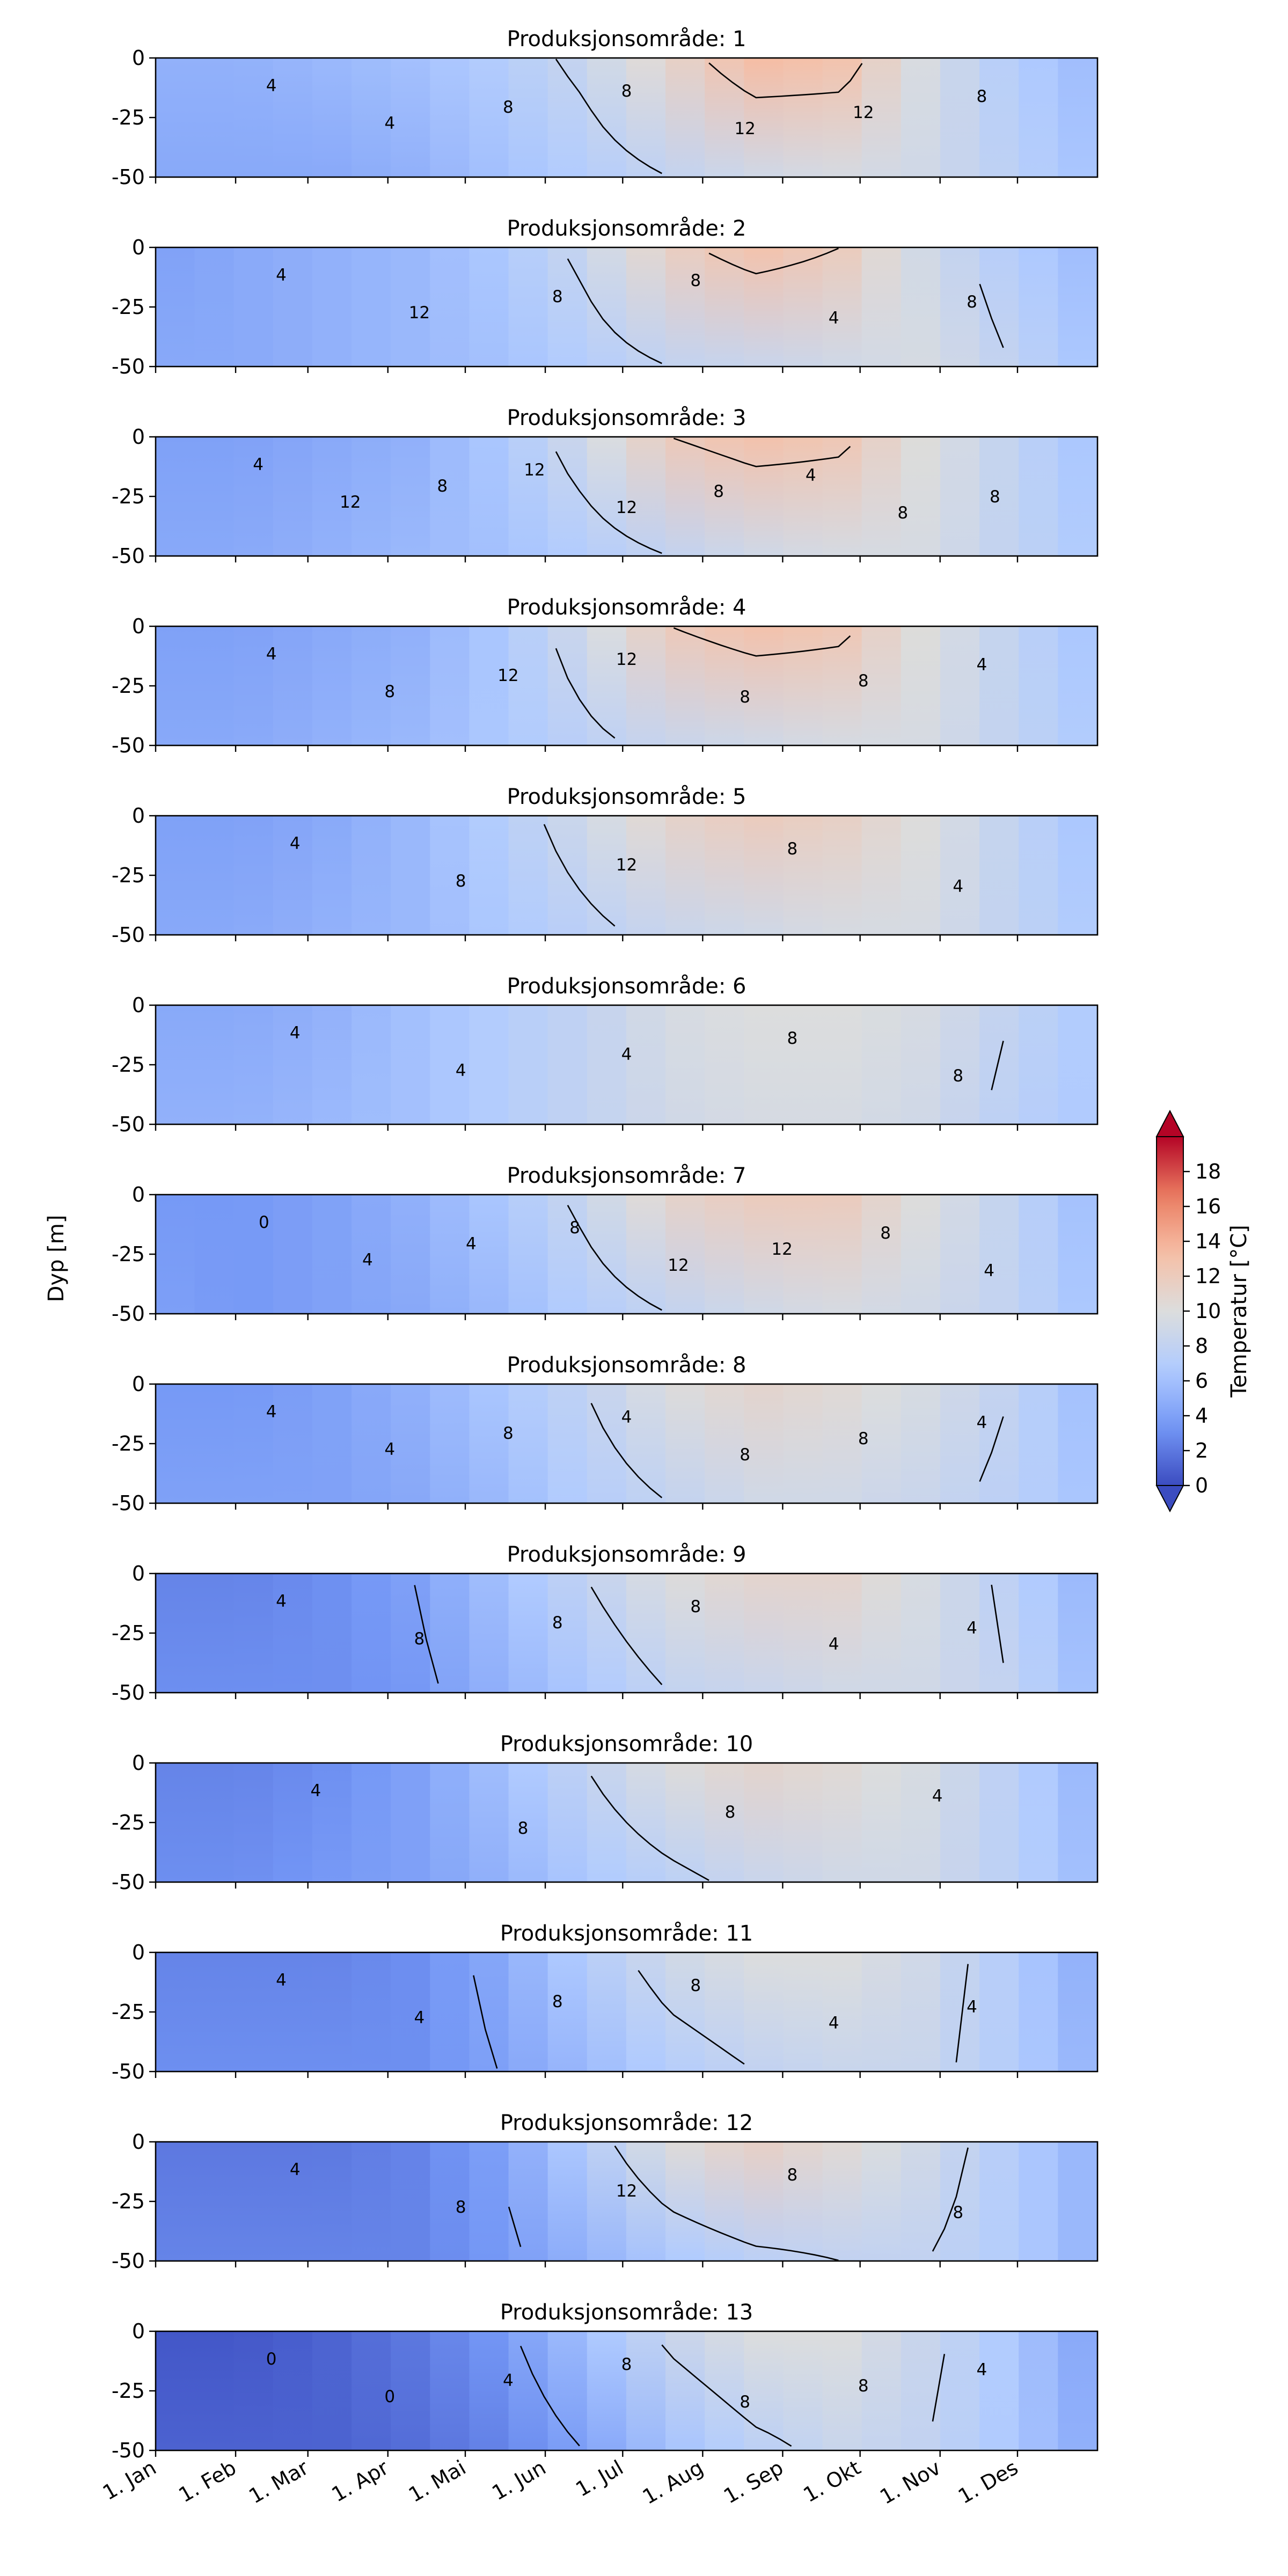 This screenshot has height=2576, width=1288. I want to click on panel-11: Produksjonsområde: 11 4 4 8 8 4 4 0 -25 -50, so click(605, 2002).